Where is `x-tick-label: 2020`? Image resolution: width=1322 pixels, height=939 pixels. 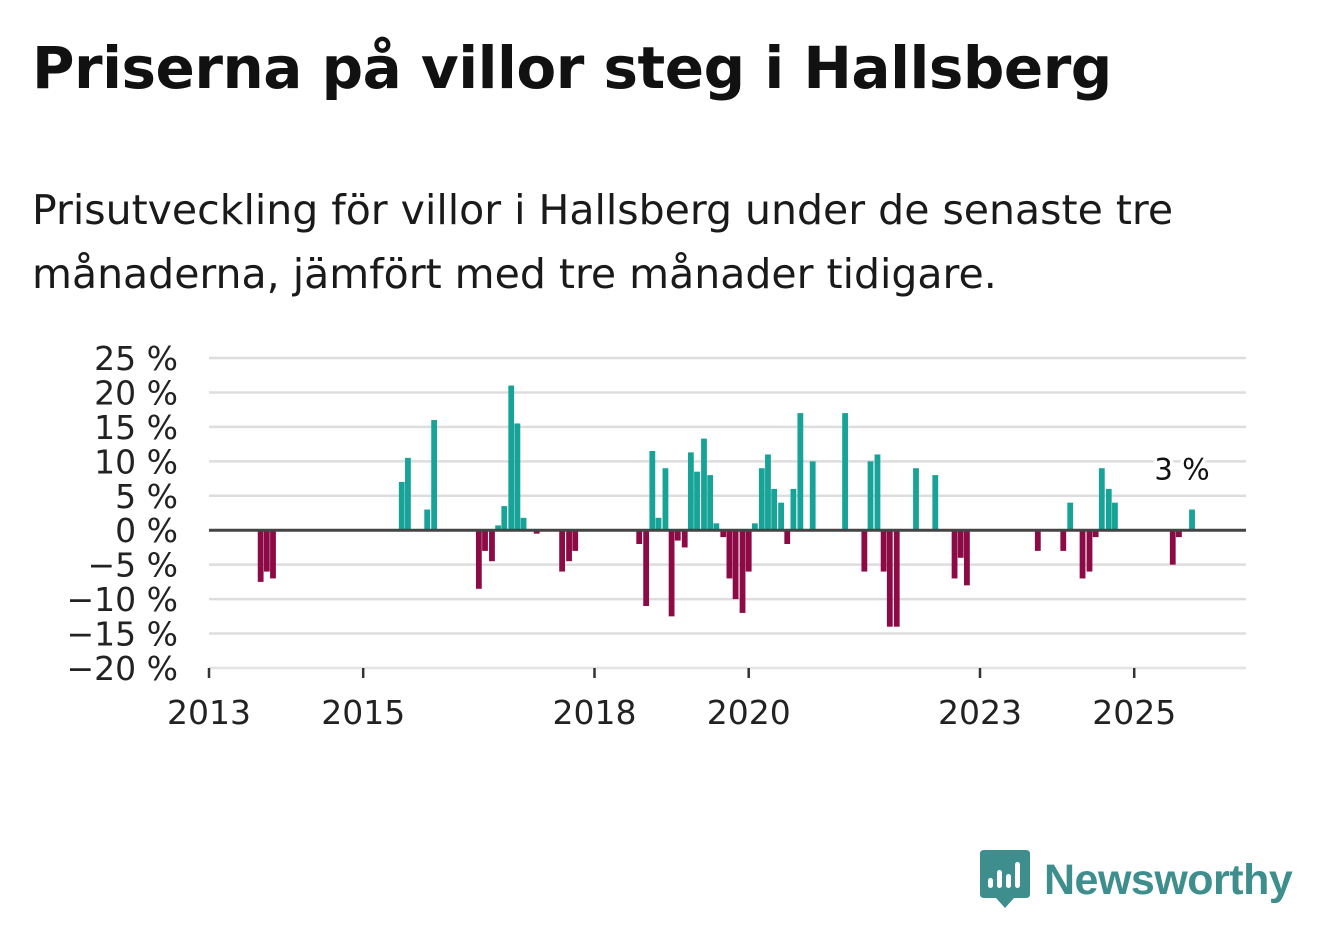 x-tick-label: 2020 is located at coordinates (749, 712).